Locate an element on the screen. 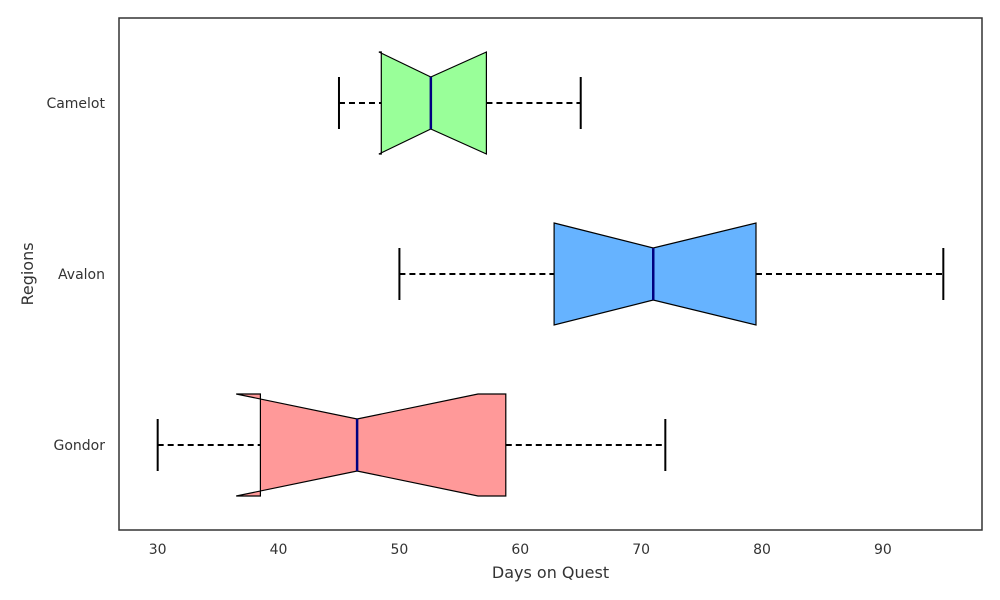 The image size is (1000, 600). x-tick-label: 30 is located at coordinates (158, 550).